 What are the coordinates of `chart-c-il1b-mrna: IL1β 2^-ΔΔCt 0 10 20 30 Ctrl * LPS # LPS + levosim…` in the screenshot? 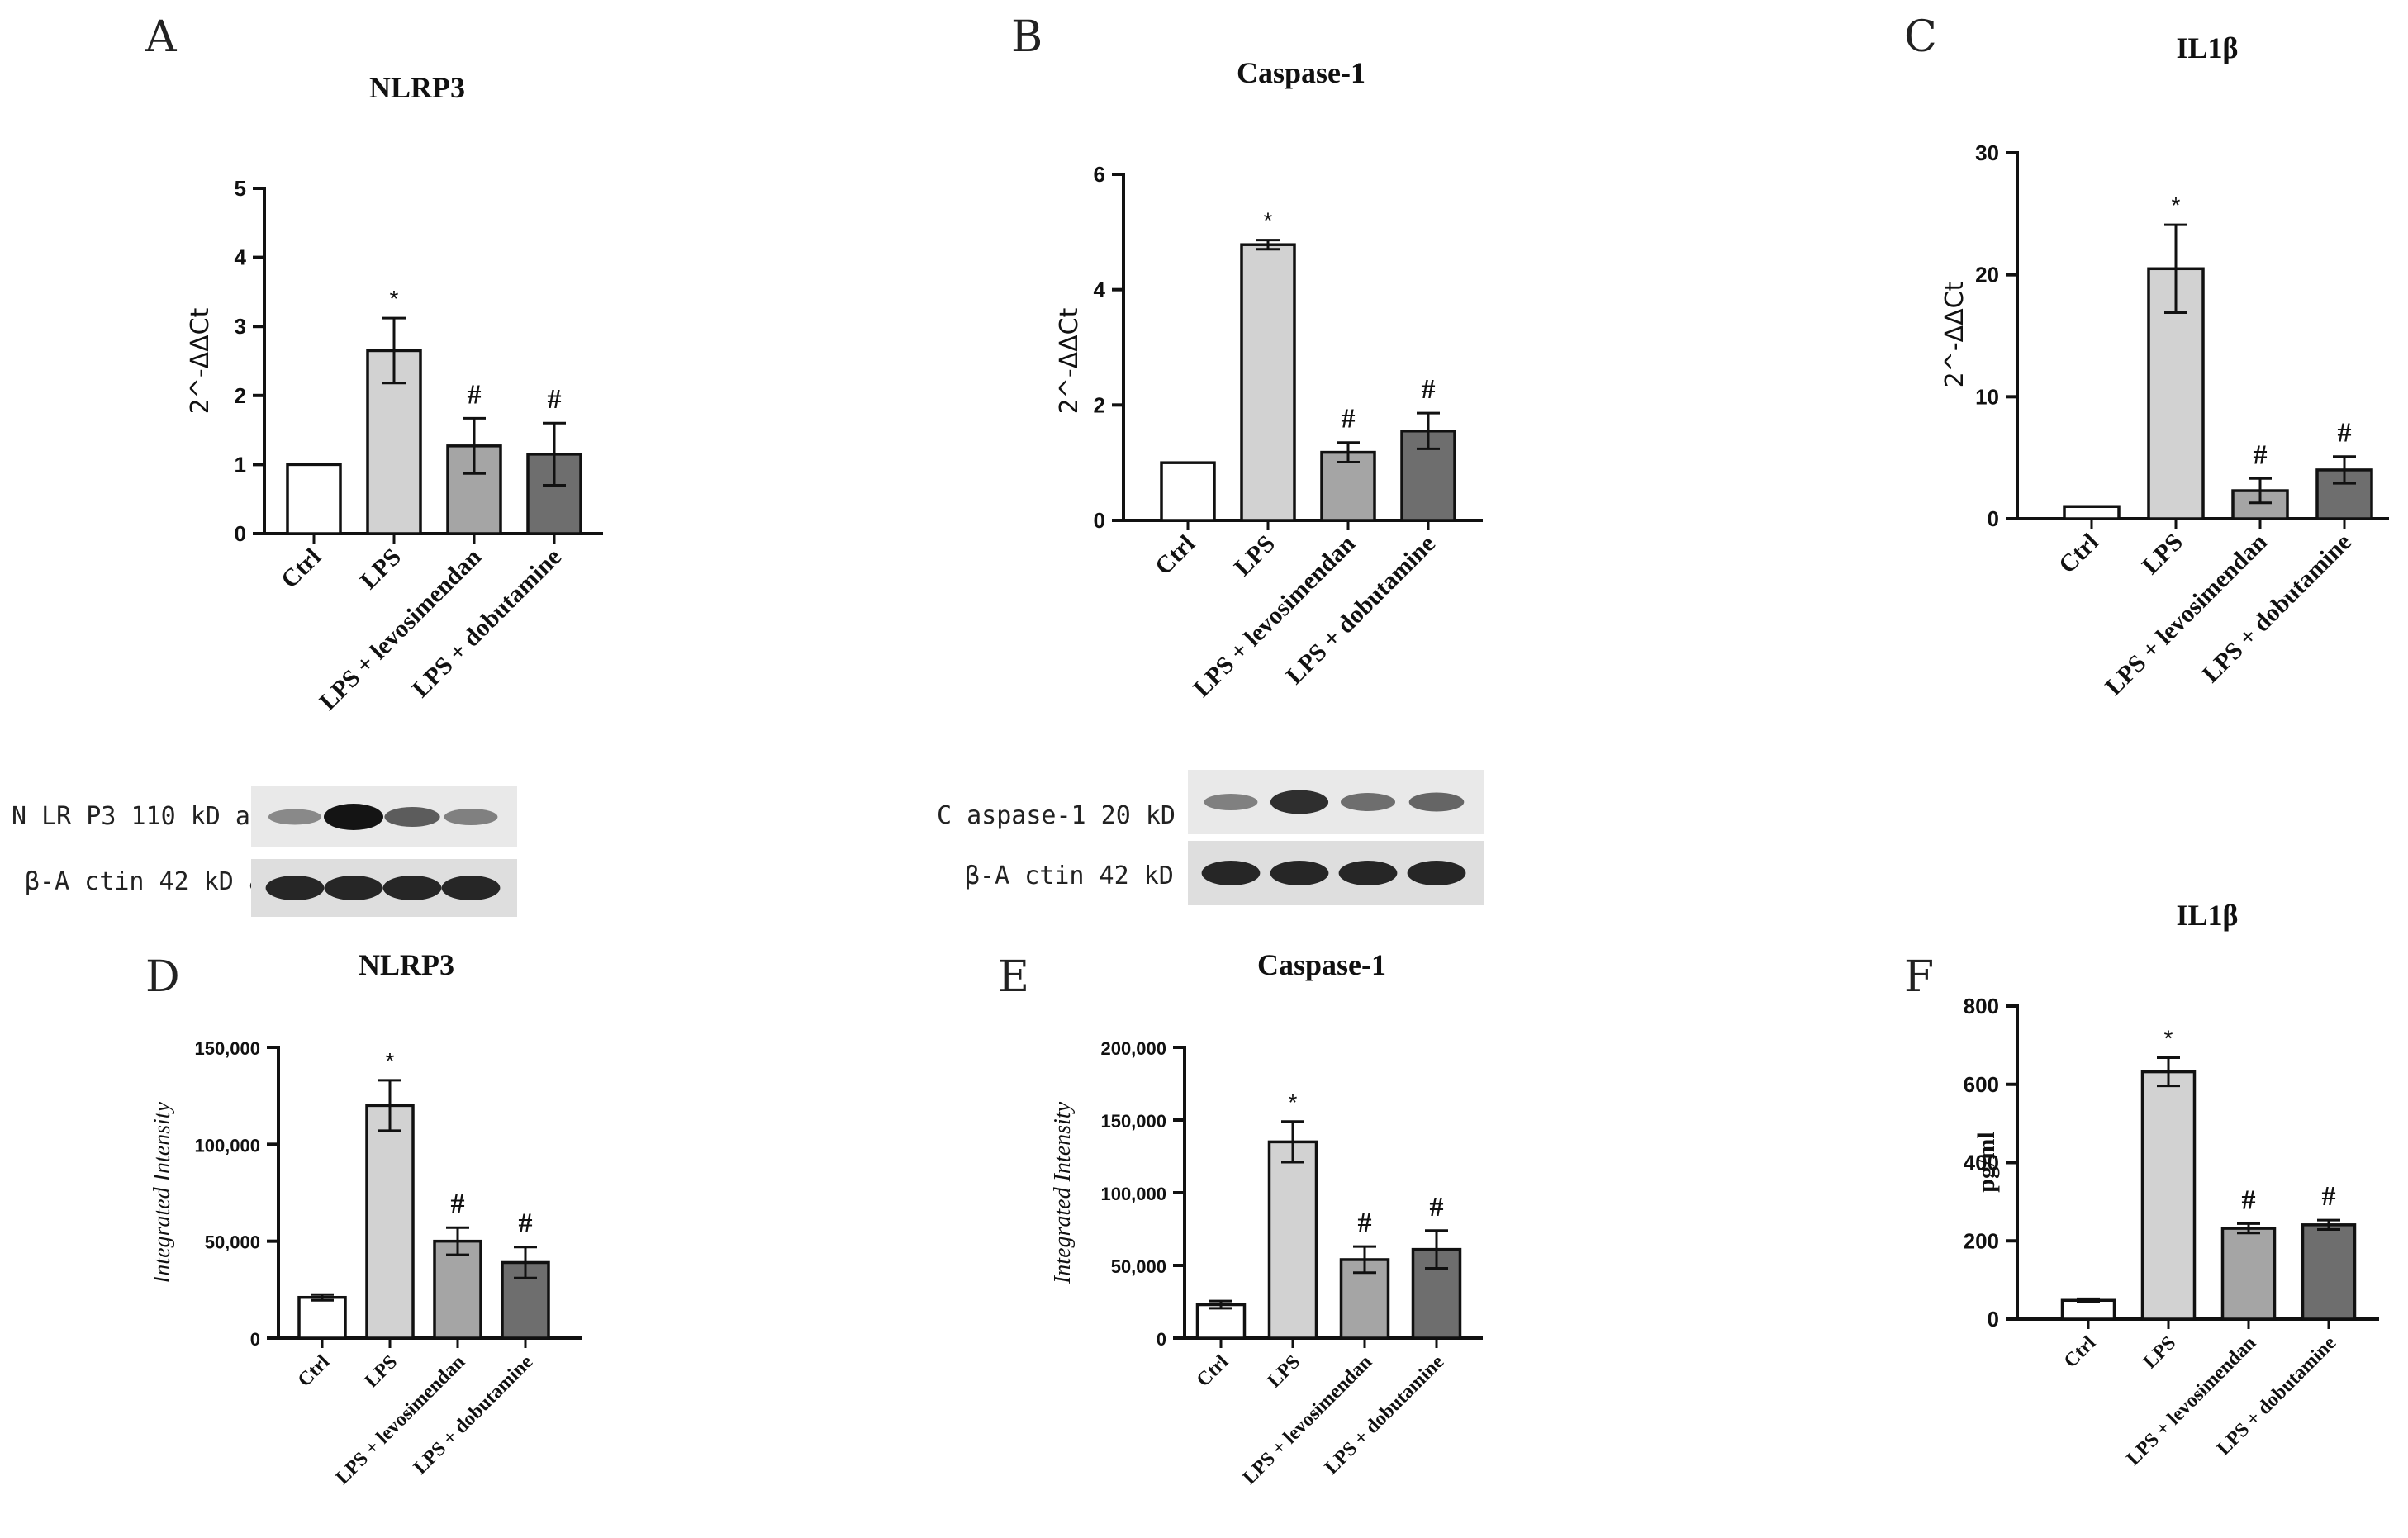 It's located at (2164, 365).